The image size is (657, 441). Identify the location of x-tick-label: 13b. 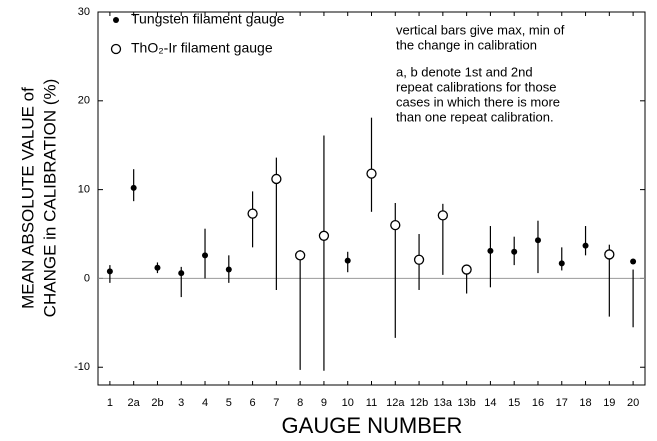
(466, 403).